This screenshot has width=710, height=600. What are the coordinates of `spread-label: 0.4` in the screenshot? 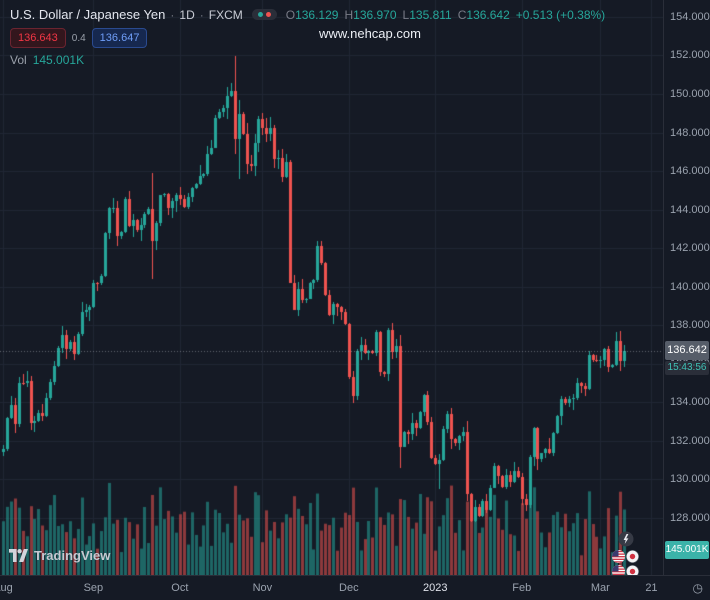 It's located at (78, 38).